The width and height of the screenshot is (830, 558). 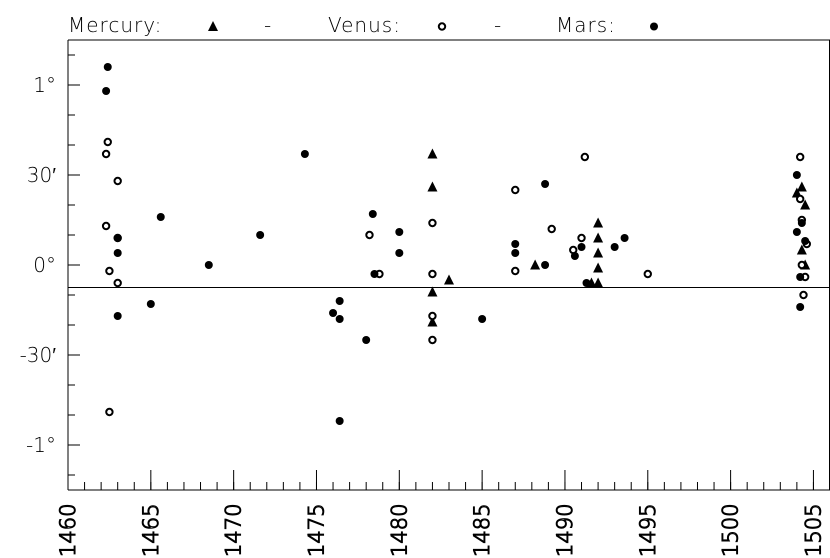 What do you see at coordinates (115, 25) in the screenshot?
I see `legend-mercury-label: Mercury:` at bounding box center [115, 25].